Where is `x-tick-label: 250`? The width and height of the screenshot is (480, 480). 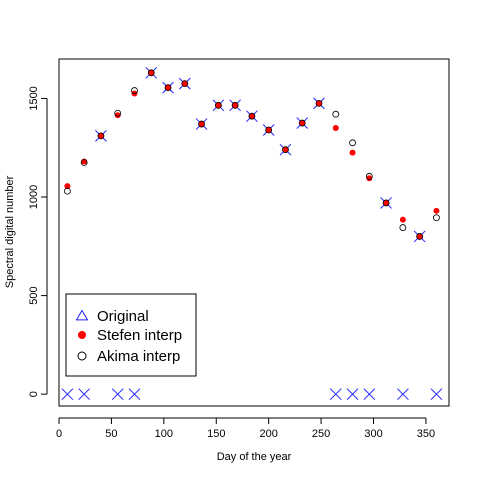 x-tick-label: 250 is located at coordinates (321, 434).